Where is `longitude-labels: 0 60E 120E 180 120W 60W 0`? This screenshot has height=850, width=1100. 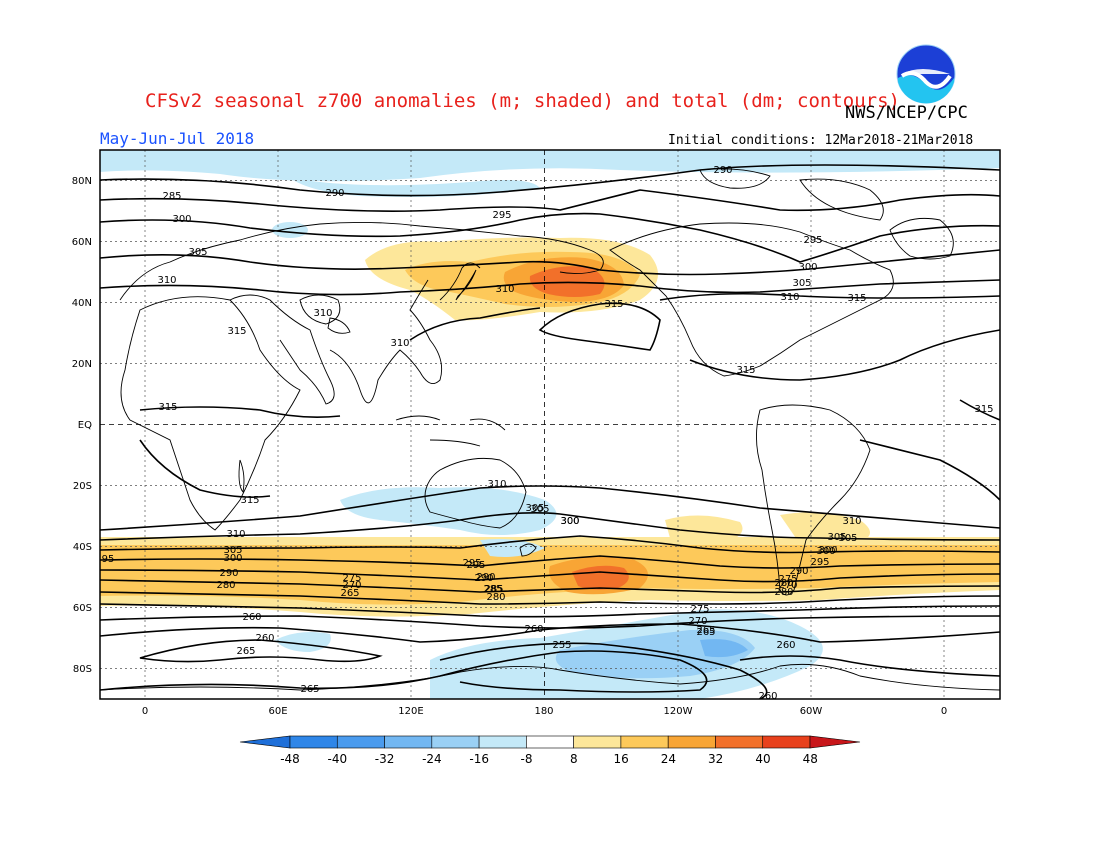
longitude-labels: 0 60E 120E 180 120W 60W 0 is located at coordinates (544, 711).